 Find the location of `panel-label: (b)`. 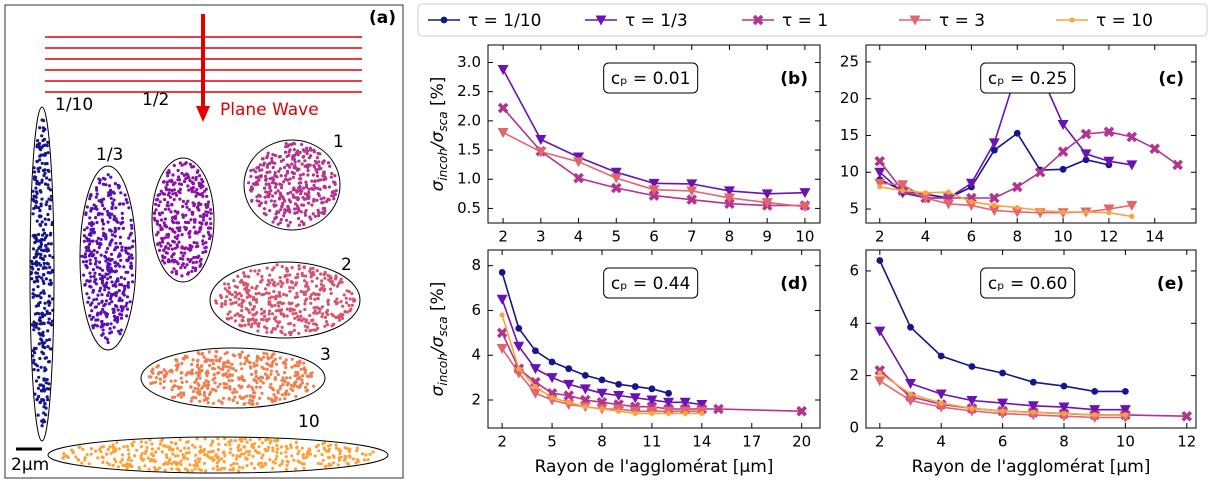

panel-label: (b) is located at coordinates (794, 79).